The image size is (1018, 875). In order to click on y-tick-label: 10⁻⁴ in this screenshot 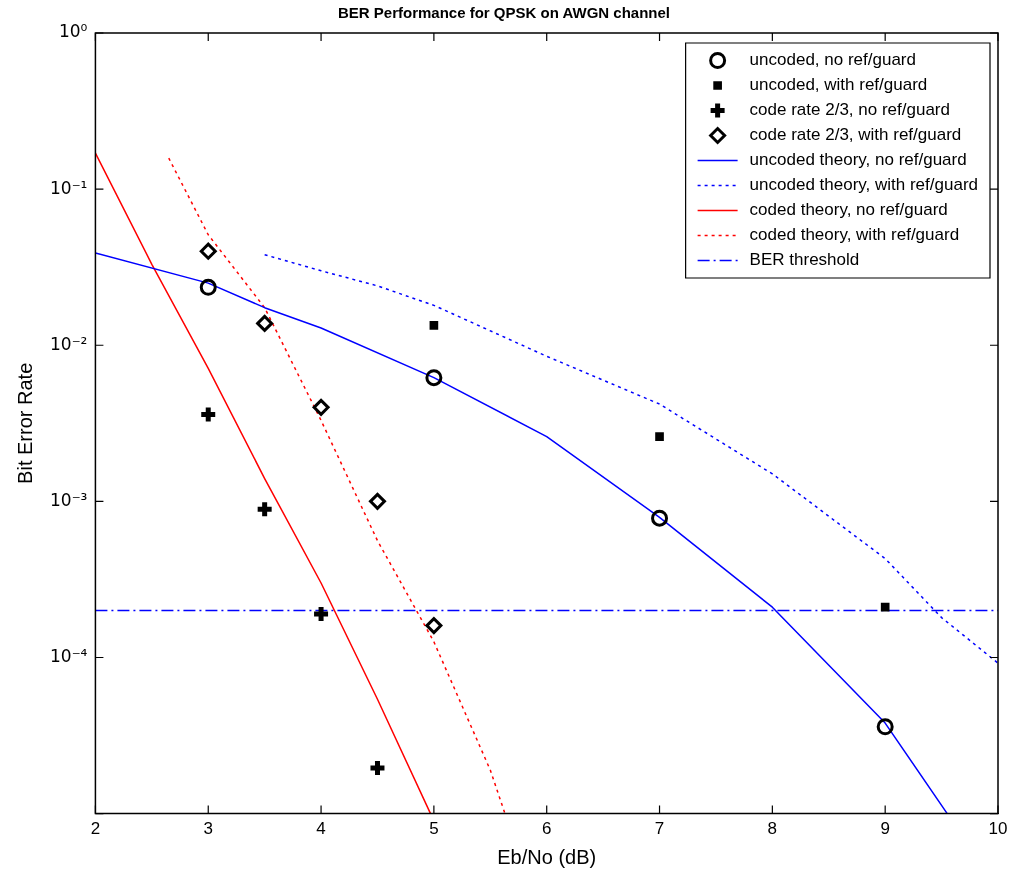, I will do `click(69, 655)`.